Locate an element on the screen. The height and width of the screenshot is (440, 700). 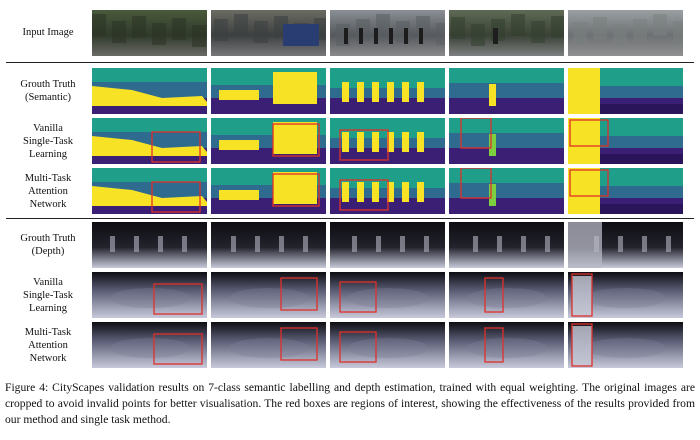
row-label-vanilla-depth: Vanilla Single-Task Learning is located at coordinates (48, 295).